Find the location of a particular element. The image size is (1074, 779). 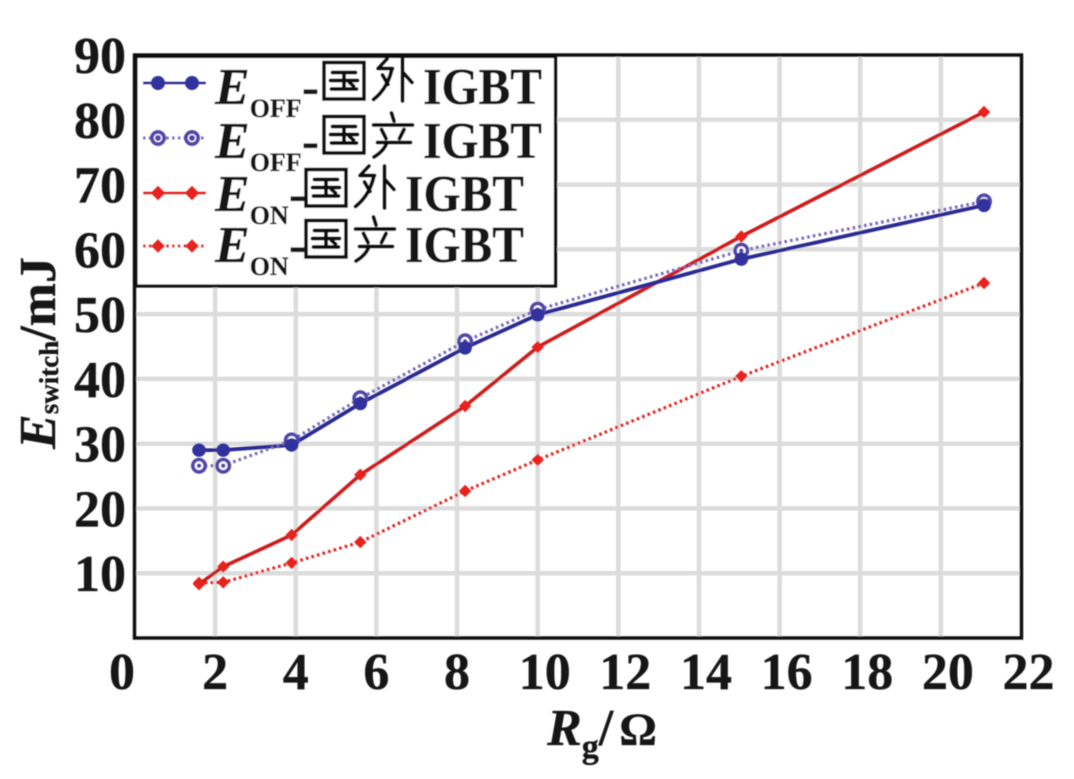

svg-text: Rg/Ω is located at coordinates (601, 733).